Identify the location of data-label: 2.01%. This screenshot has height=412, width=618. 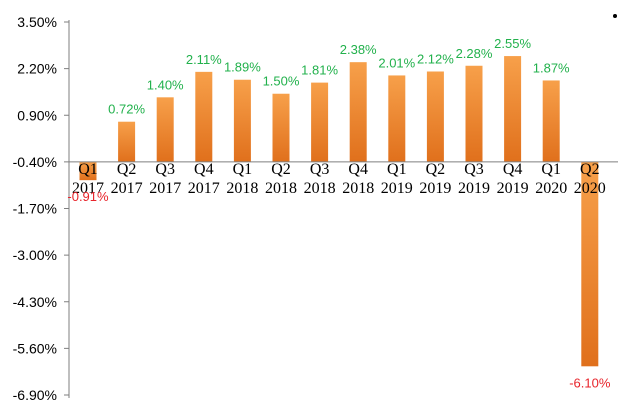
(396, 62).